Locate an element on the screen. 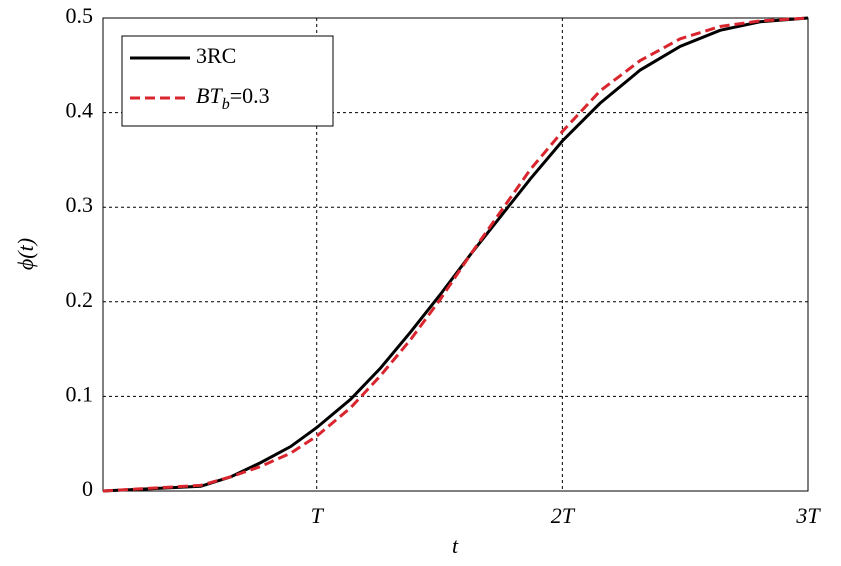 The width and height of the screenshot is (841, 566). legend-box is located at coordinates (227, 81).